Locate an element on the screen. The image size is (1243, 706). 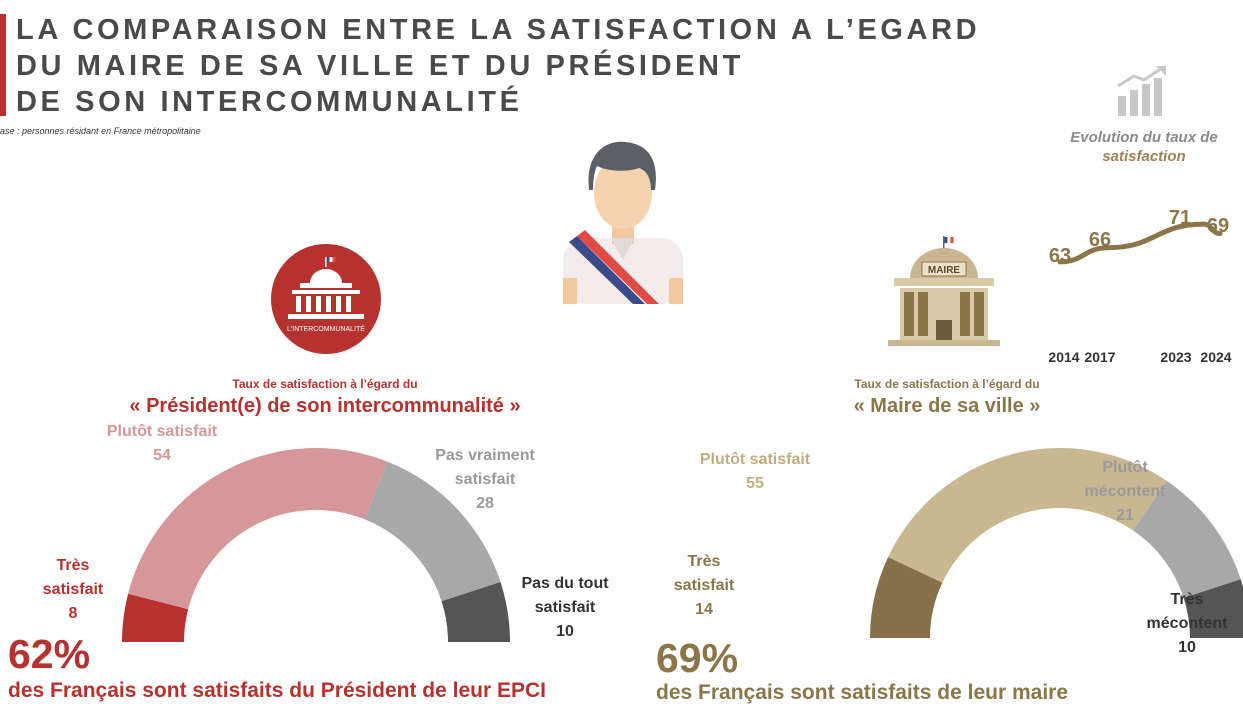
evolution-value-2017: 66 is located at coordinates (1100, 240).